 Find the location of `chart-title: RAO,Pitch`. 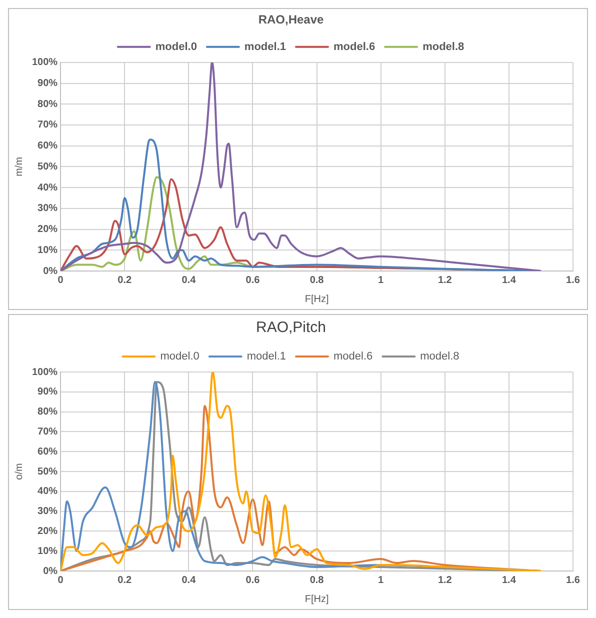

chart-title: RAO,Pitch is located at coordinates (291, 327).